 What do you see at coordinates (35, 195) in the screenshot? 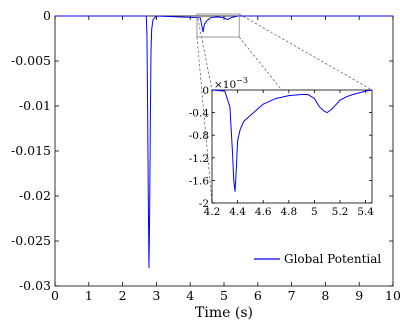
I see `main-y-tick-label: -0.02` at bounding box center [35, 195].